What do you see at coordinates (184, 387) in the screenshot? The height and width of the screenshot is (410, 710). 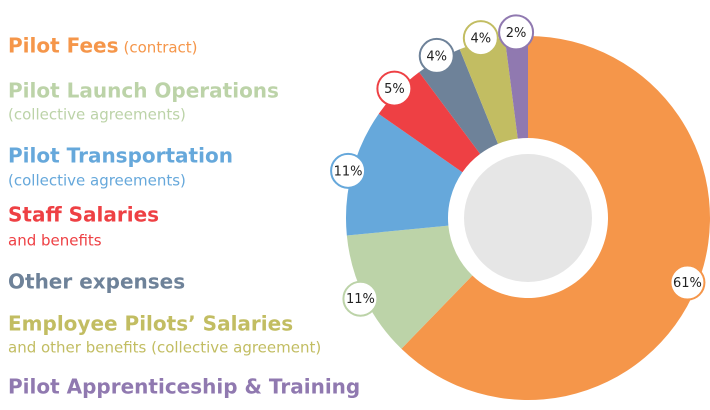 I see `legend-name: Pilot Apprenticeship & Training` at bounding box center [184, 387].